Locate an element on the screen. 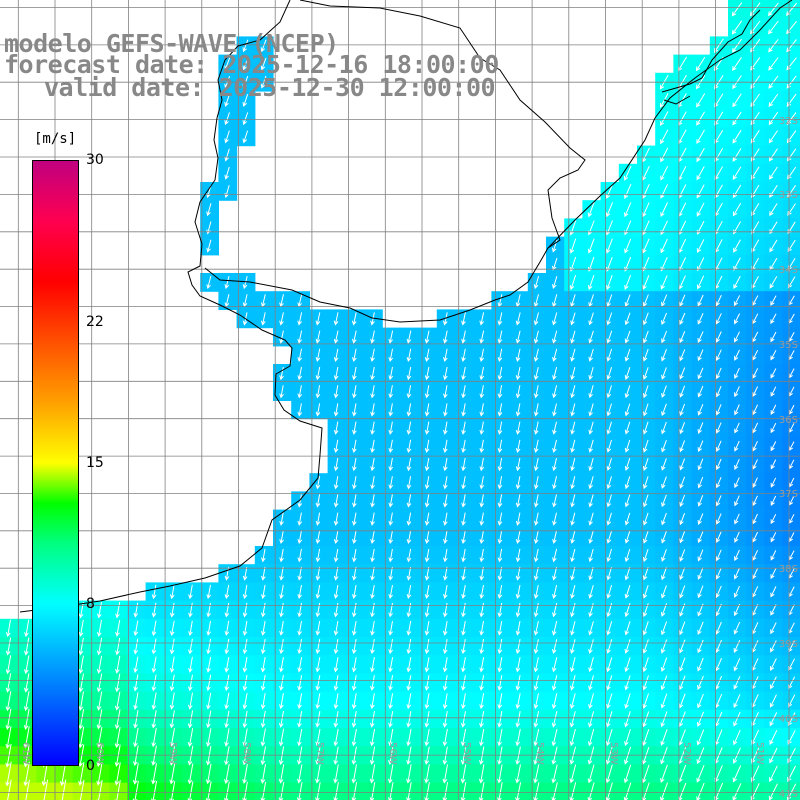 The height and width of the screenshot is (800, 800). longitude-label: 55W is located at coordinates (466, 753).